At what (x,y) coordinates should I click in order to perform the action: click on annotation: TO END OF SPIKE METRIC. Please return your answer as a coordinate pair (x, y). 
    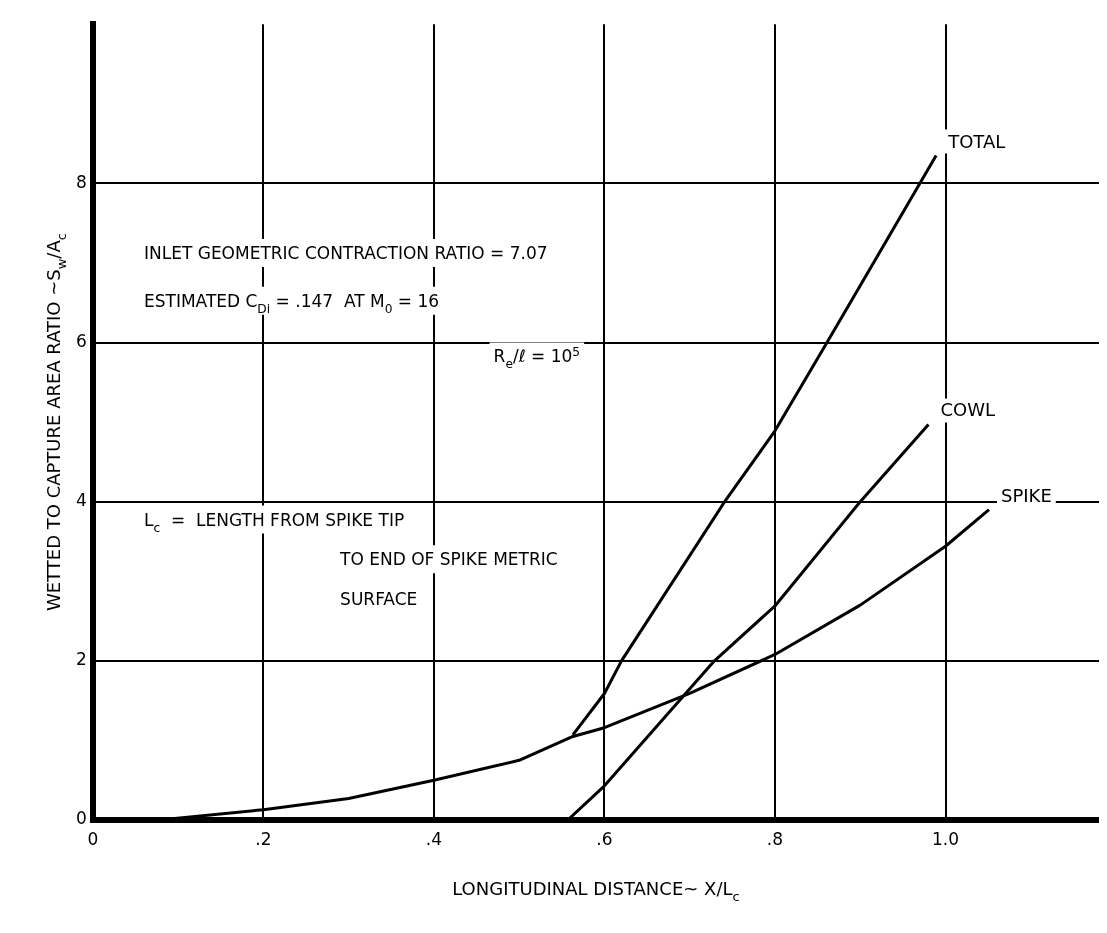
    Looking at the image, I should click on (448, 559).